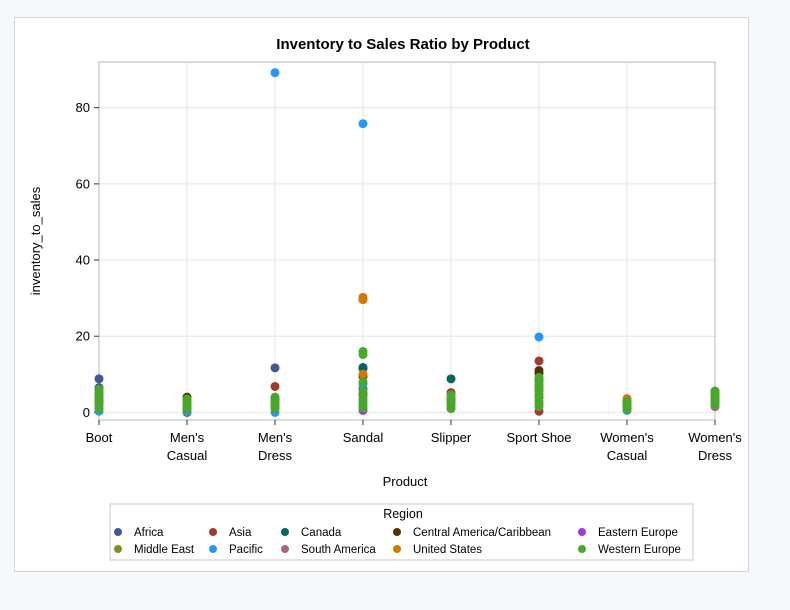  I want to click on x-tick-label: Slipper, so click(451, 437).